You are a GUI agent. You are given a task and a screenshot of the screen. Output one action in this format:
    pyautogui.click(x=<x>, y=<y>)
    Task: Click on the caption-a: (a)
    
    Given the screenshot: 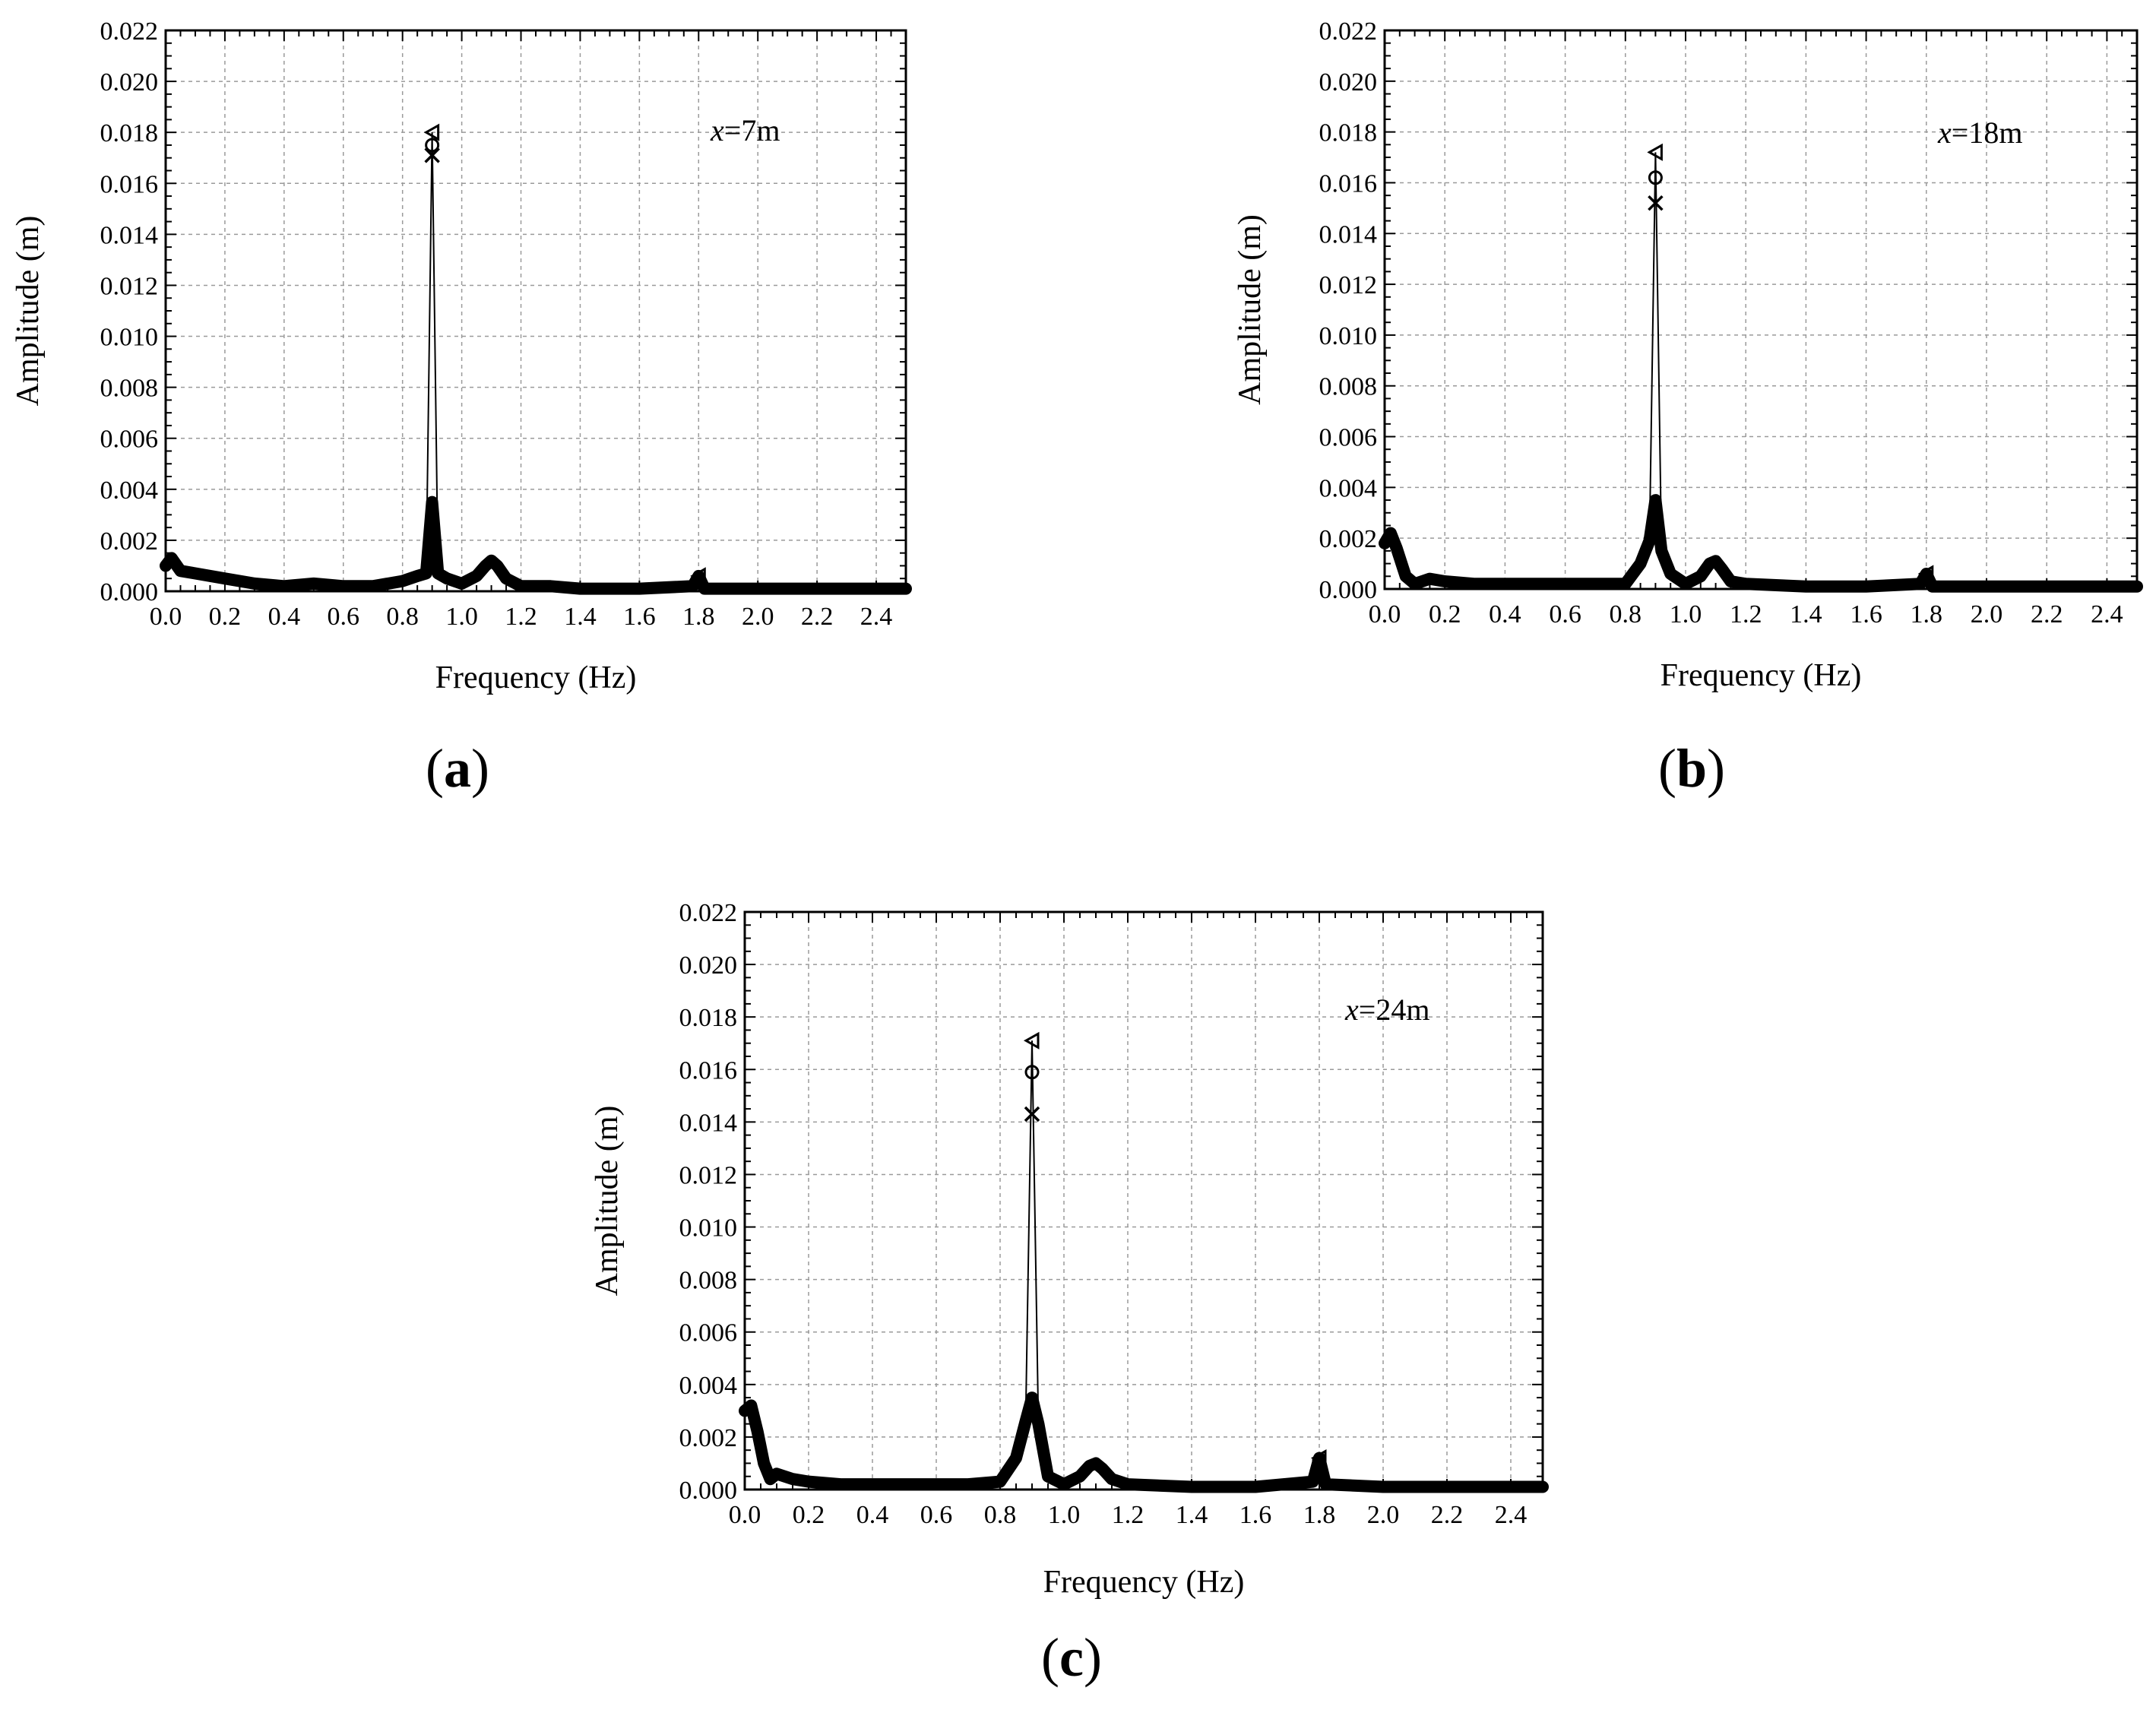 What is the action you would take?
    pyautogui.click(x=457, y=768)
    